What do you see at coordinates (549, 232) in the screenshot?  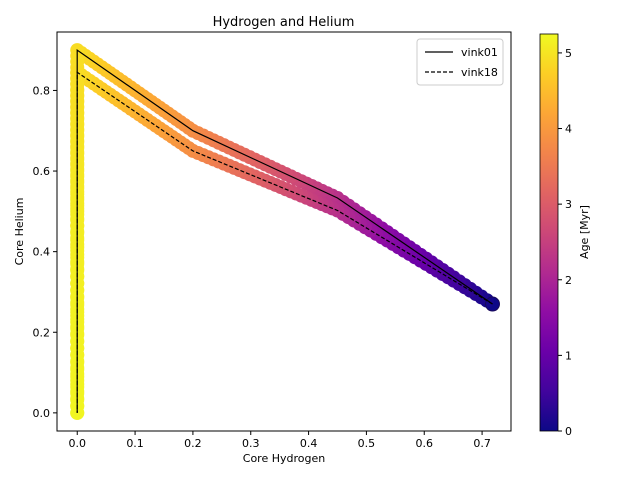 I see `colorbar-gradient` at bounding box center [549, 232].